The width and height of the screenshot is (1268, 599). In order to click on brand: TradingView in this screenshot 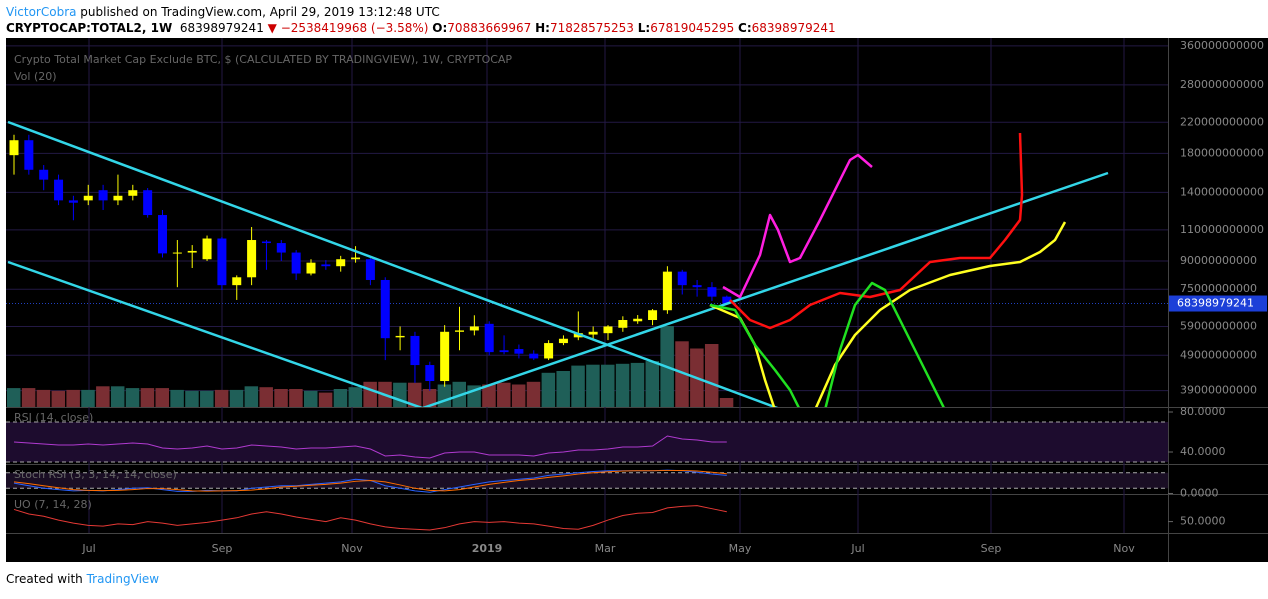, I will do `click(123, 579)`.